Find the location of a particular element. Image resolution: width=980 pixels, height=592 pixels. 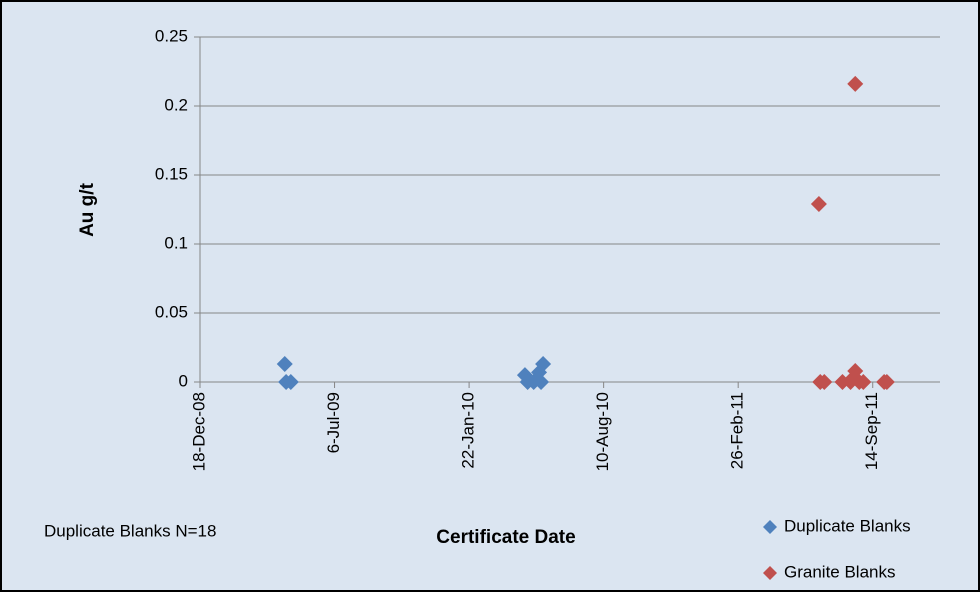

y-tick-label: 0.05 is located at coordinates (171, 311).